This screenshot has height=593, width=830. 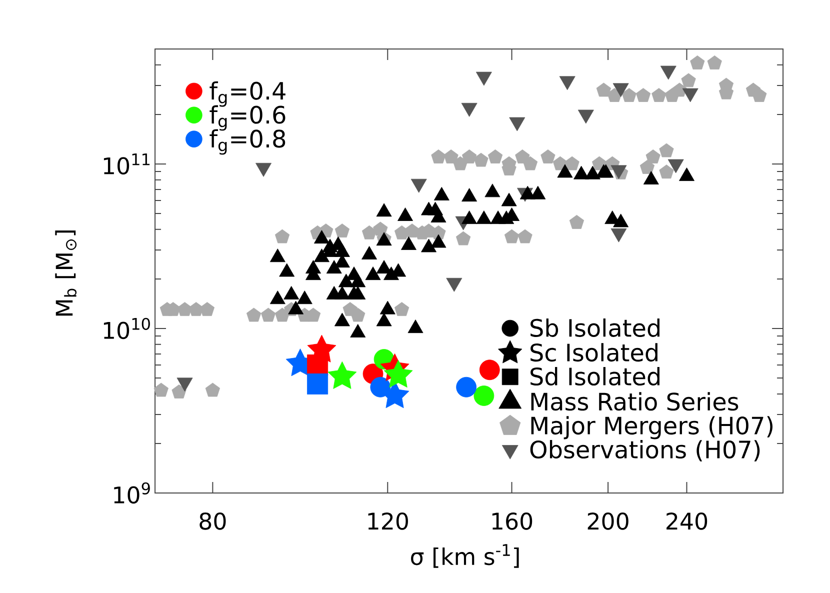 What do you see at coordinates (608, 521) in the screenshot?
I see `x-tick-label: 200` at bounding box center [608, 521].